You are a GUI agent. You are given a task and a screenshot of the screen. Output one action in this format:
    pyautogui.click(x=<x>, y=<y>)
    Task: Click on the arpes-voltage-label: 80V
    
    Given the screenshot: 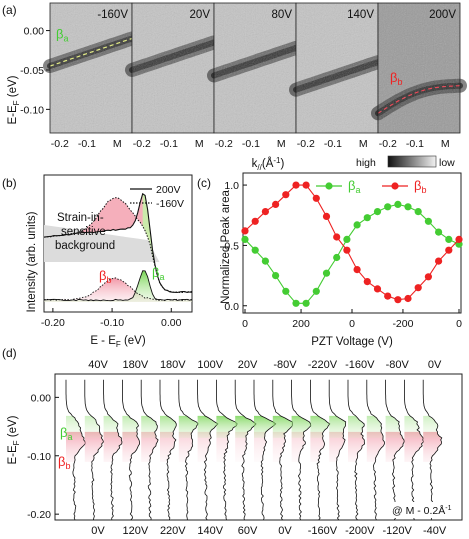 What is the action you would take?
    pyautogui.click(x=282, y=15)
    